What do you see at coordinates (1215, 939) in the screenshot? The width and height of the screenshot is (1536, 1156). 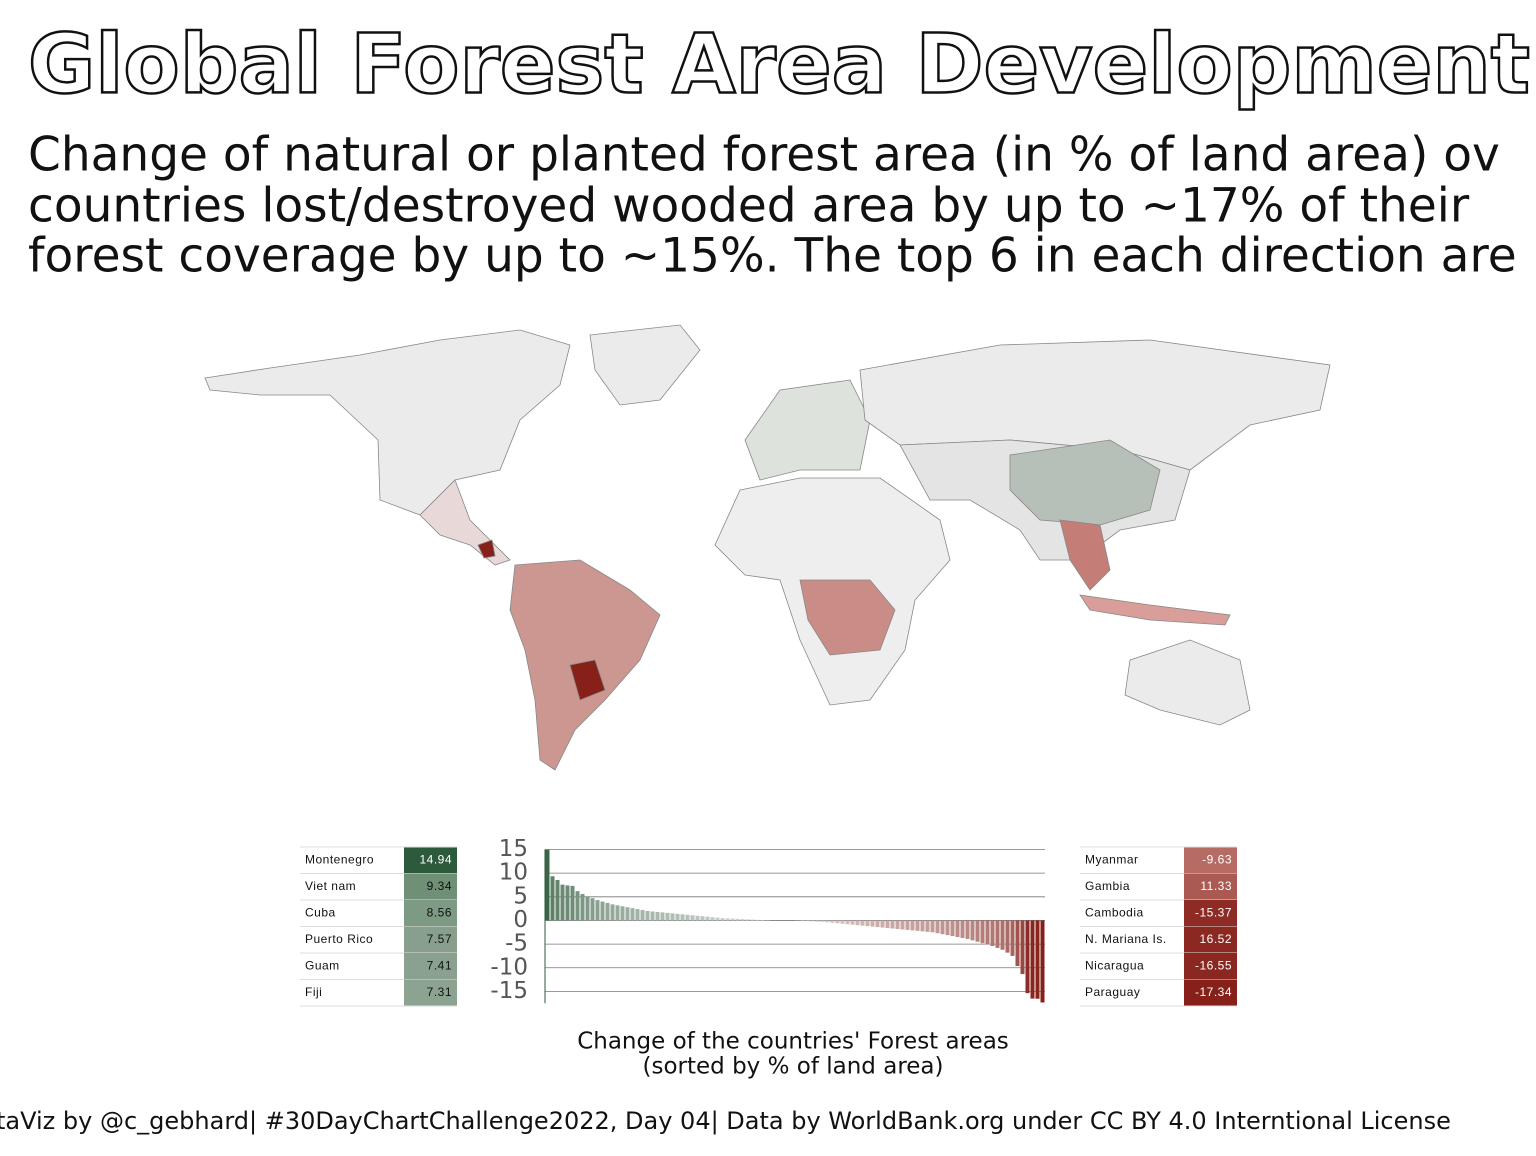 I see `row-value: 16.52` at bounding box center [1215, 939].